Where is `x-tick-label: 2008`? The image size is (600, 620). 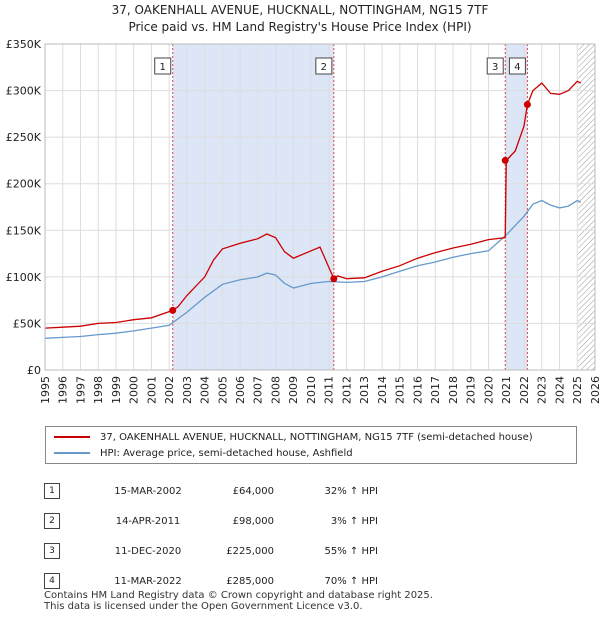 x-tick-label: 2008 is located at coordinates (275, 390).